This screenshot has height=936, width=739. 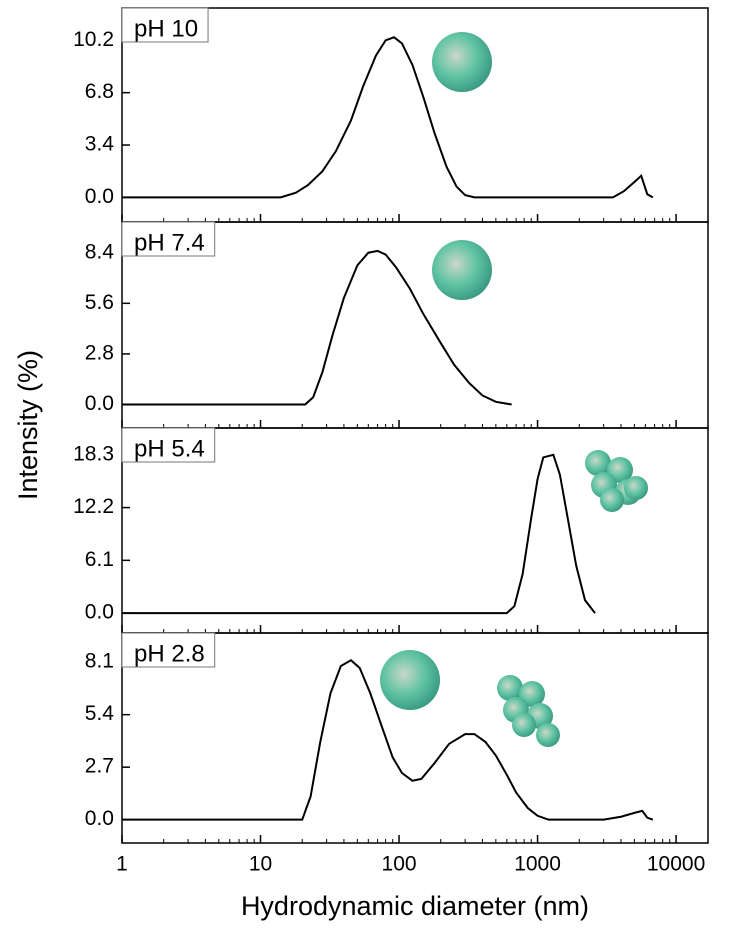 I want to click on x-tick-label: 10, so click(x=260, y=864).